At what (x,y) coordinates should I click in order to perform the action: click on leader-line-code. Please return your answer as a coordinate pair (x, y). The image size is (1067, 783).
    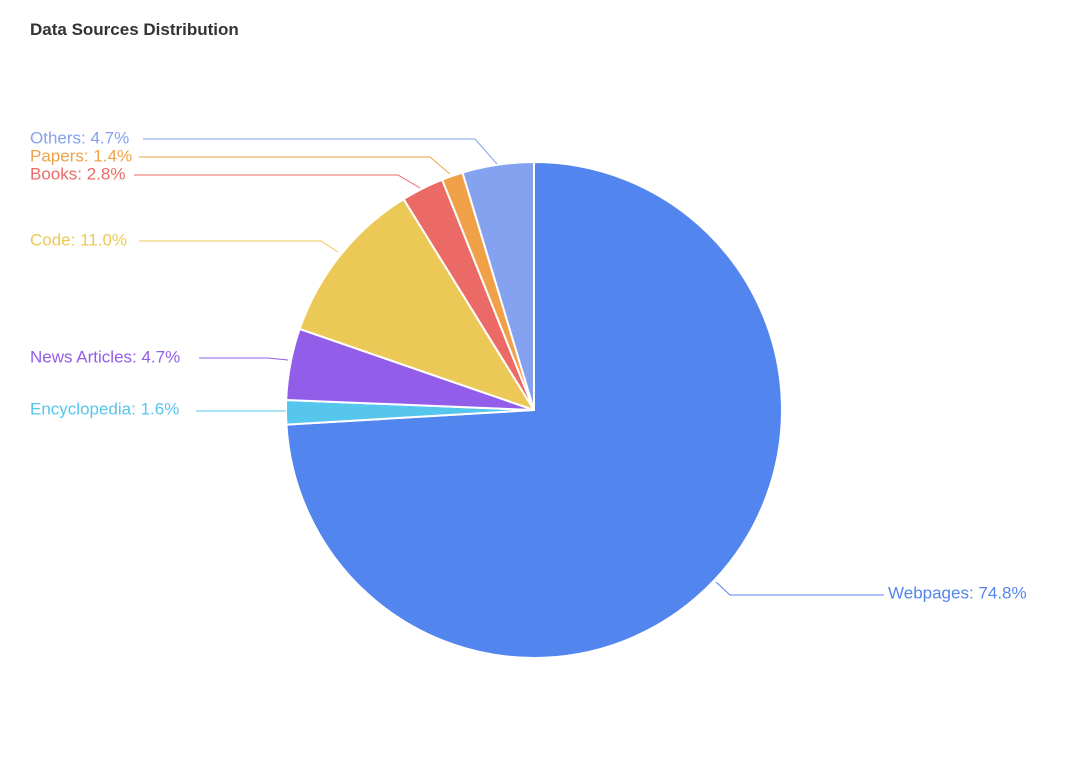
    Looking at the image, I should click on (239, 246).